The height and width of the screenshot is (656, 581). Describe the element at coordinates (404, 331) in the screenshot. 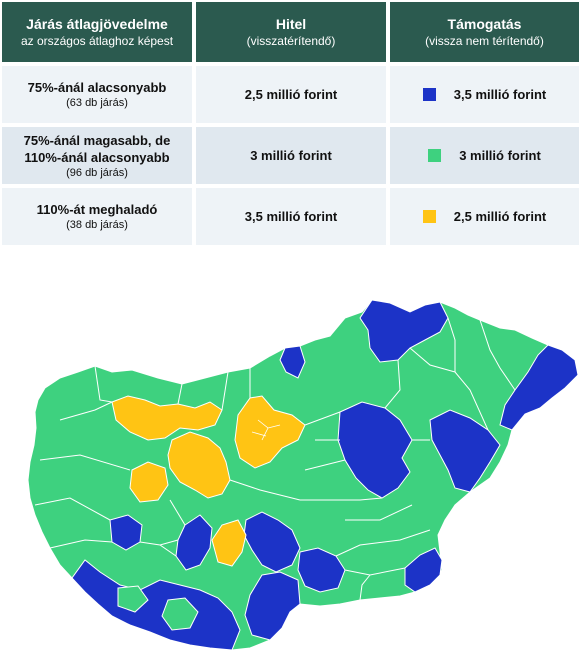

I see `region-blue-northeast` at that location.